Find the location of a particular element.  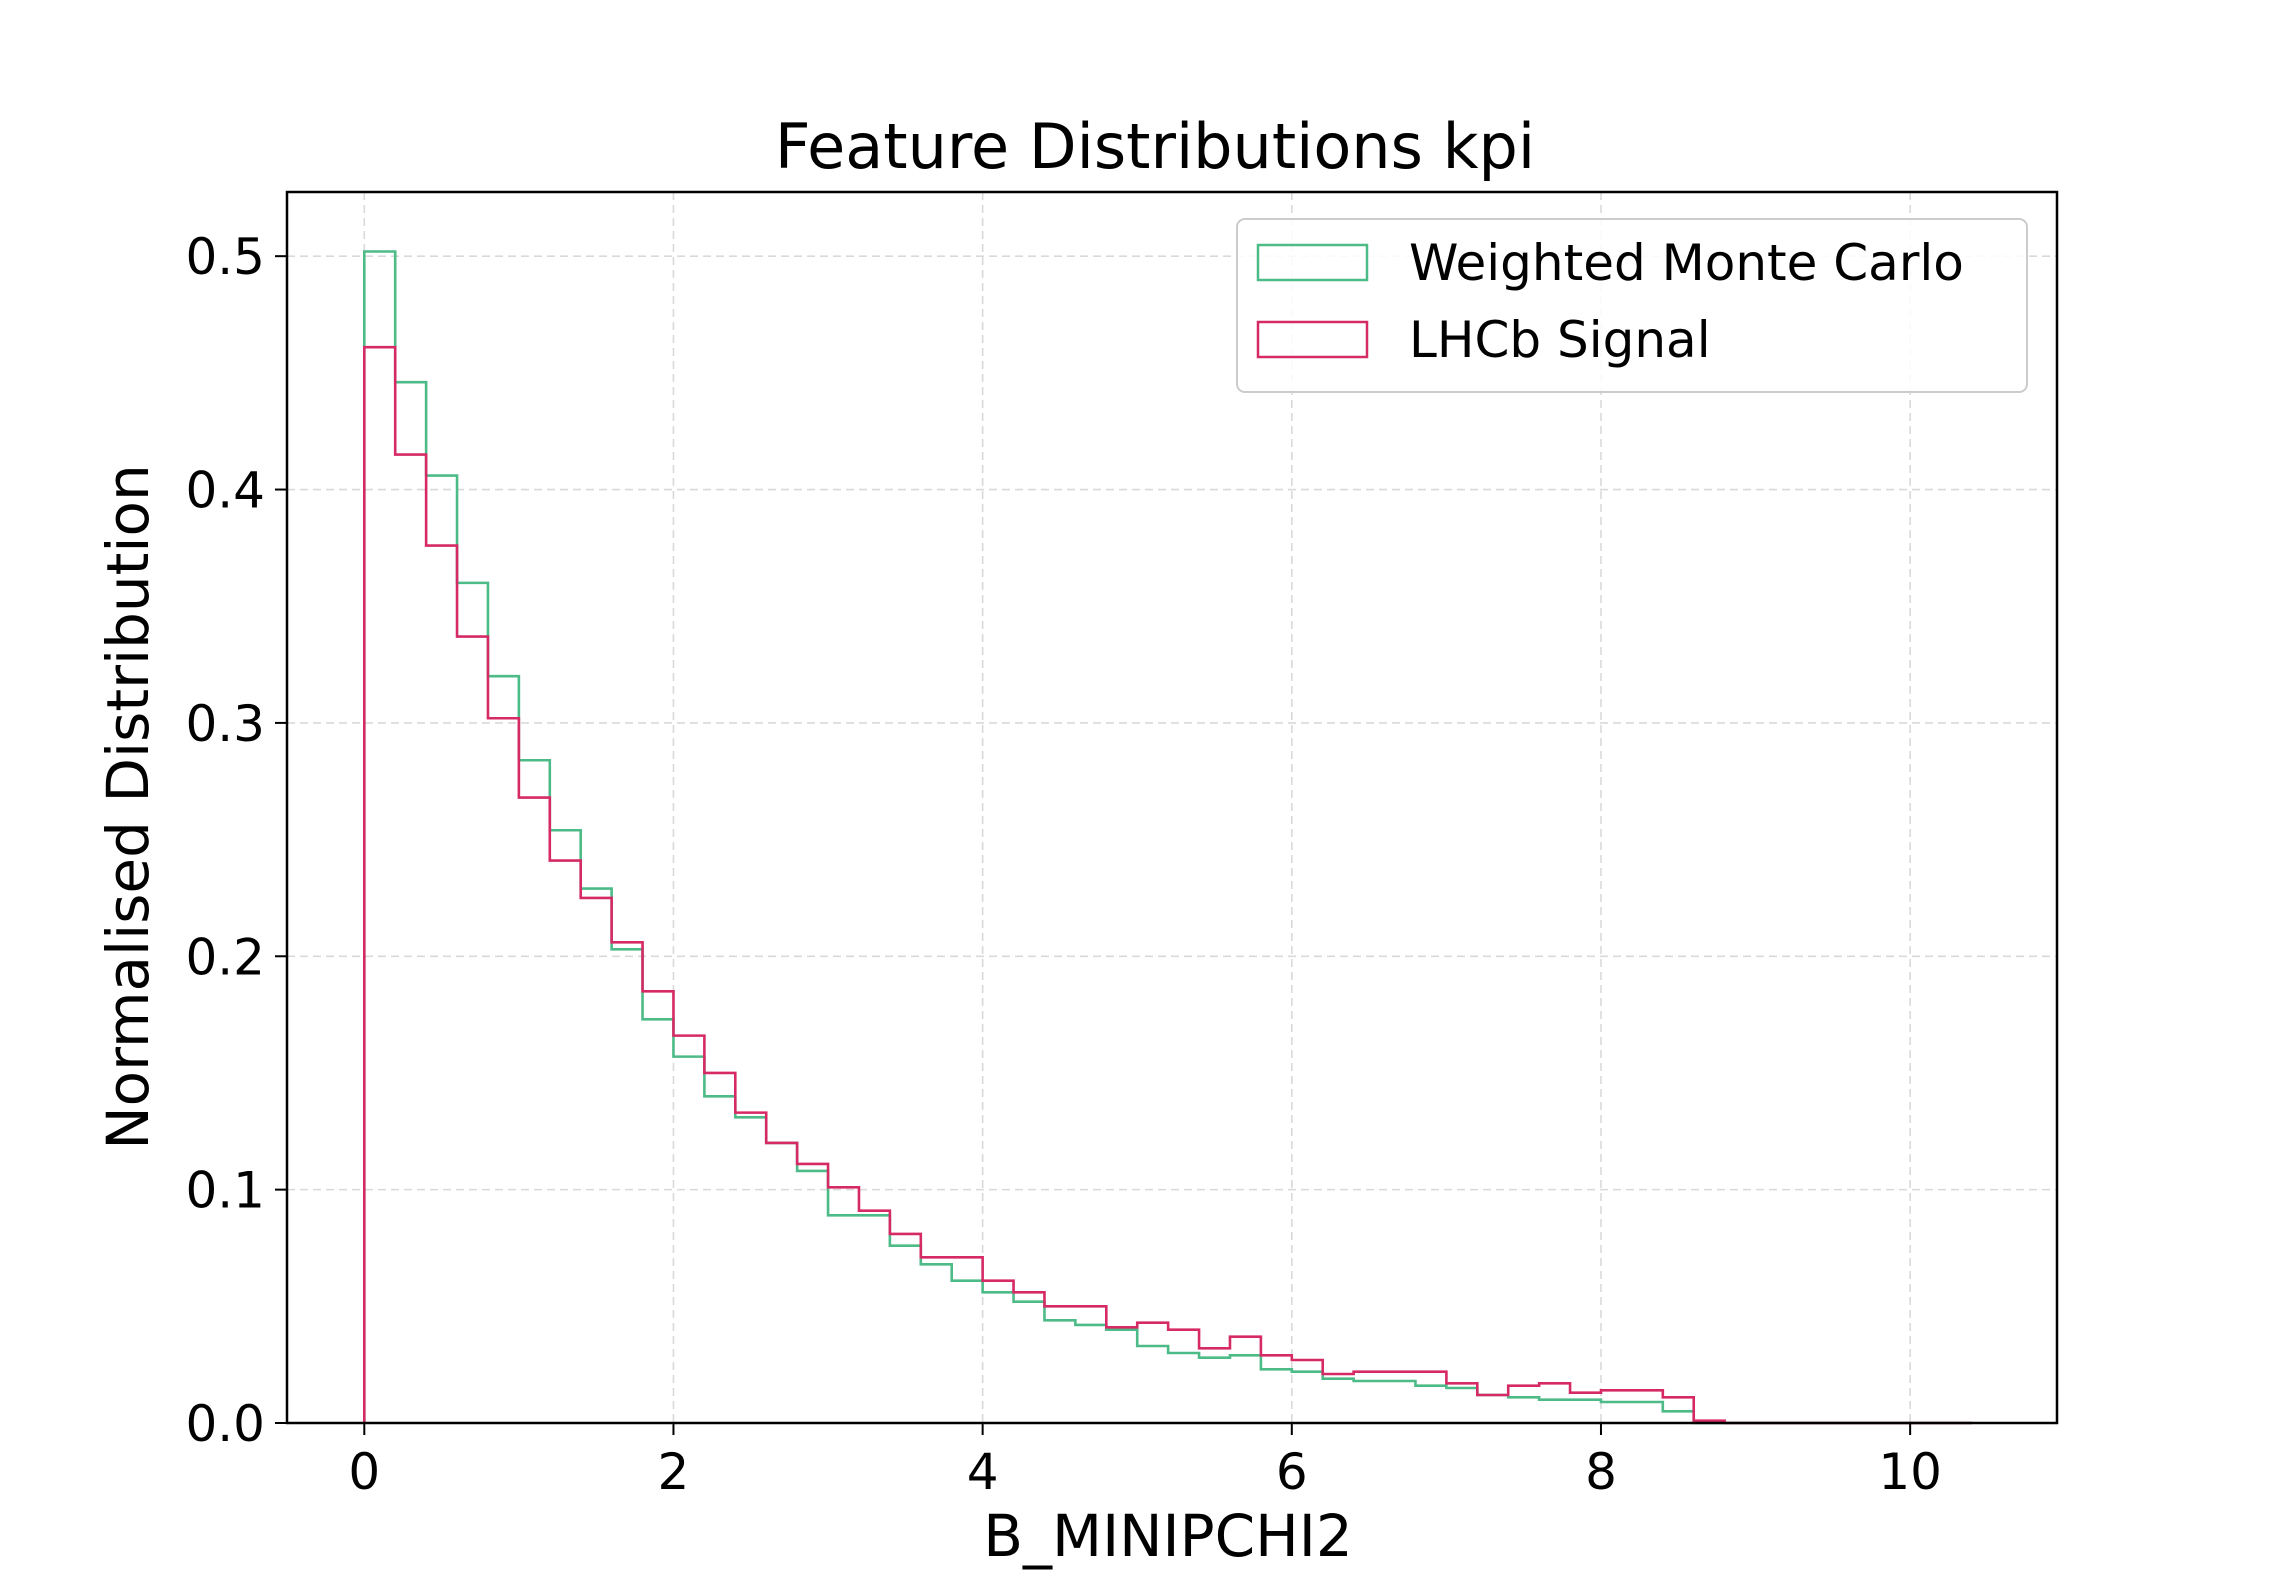

y-tick-label: 0.5 is located at coordinates (225, 257).